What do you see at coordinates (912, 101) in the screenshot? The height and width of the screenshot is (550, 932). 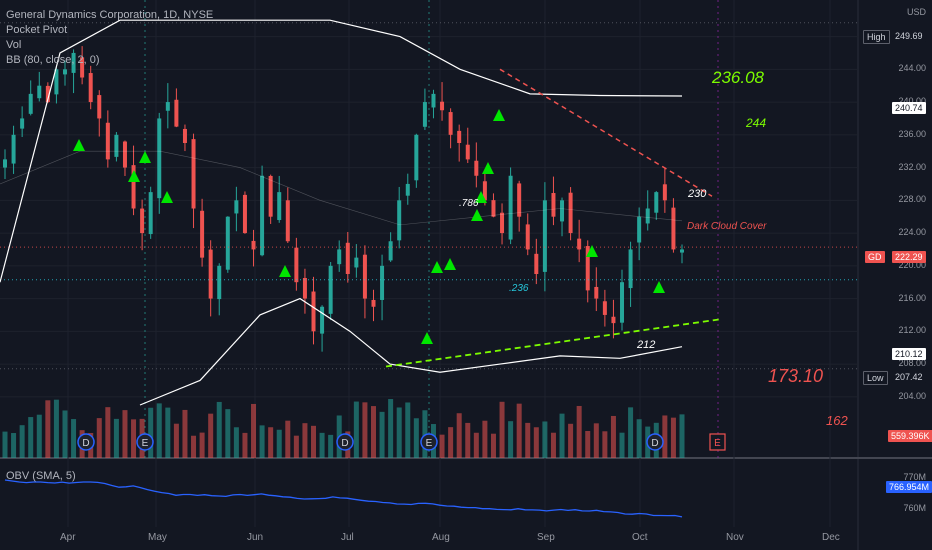 I see `price-tick-label: 240.00` at bounding box center [912, 101].